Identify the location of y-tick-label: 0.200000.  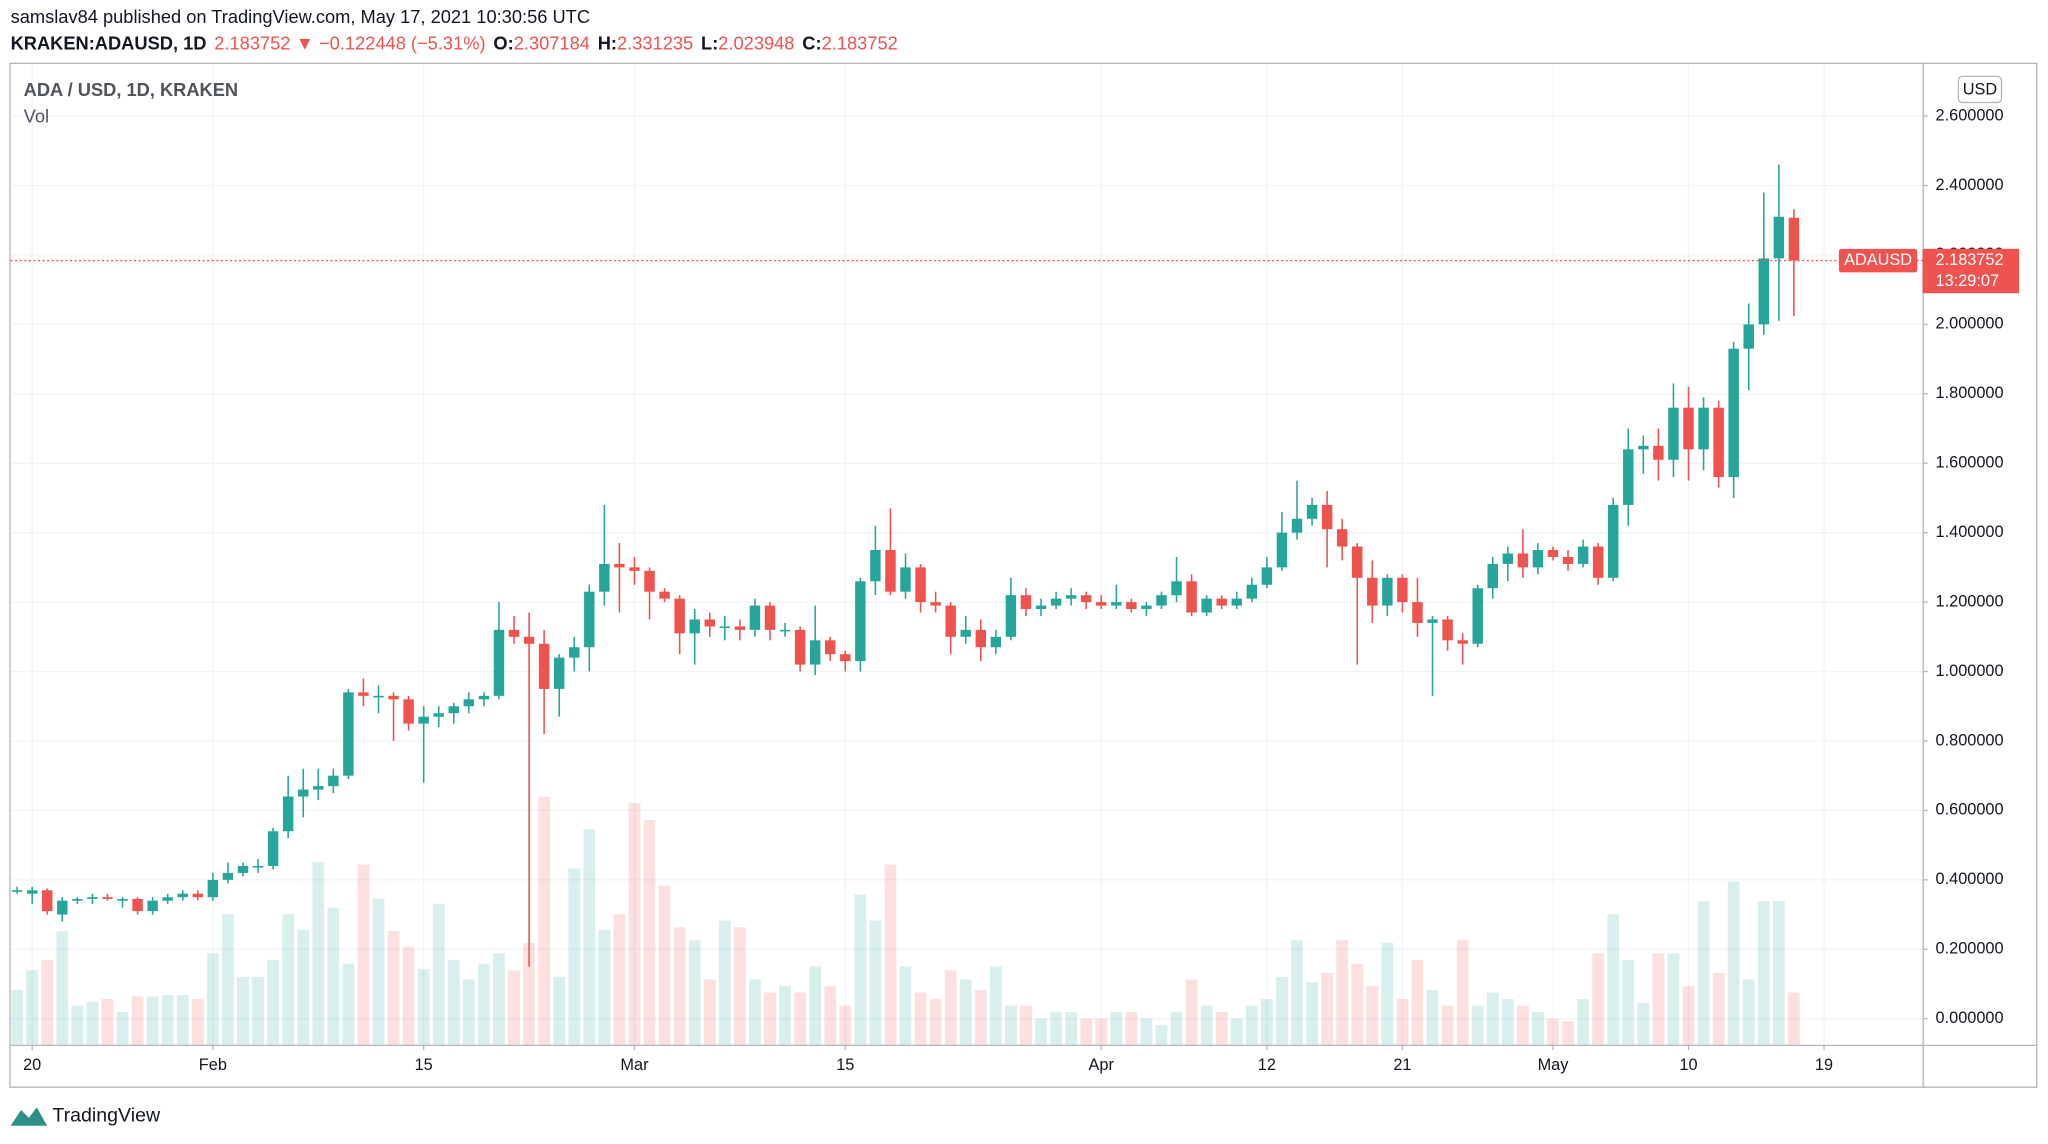
(1970, 949).